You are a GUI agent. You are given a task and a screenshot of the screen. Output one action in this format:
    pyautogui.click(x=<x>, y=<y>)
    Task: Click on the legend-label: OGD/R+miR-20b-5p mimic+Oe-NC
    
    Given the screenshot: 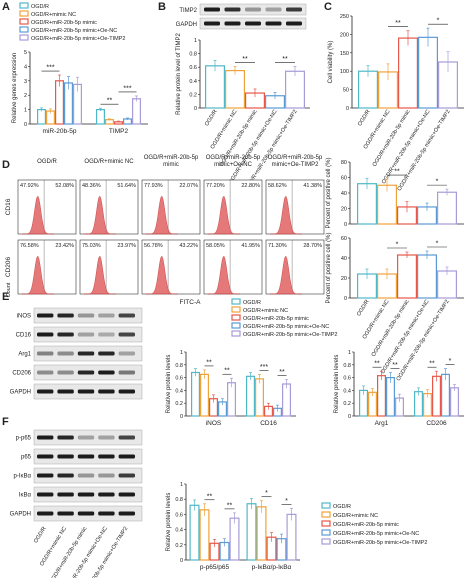 What is the action you would take?
    pyautogui.click(x=286, y=327)
    